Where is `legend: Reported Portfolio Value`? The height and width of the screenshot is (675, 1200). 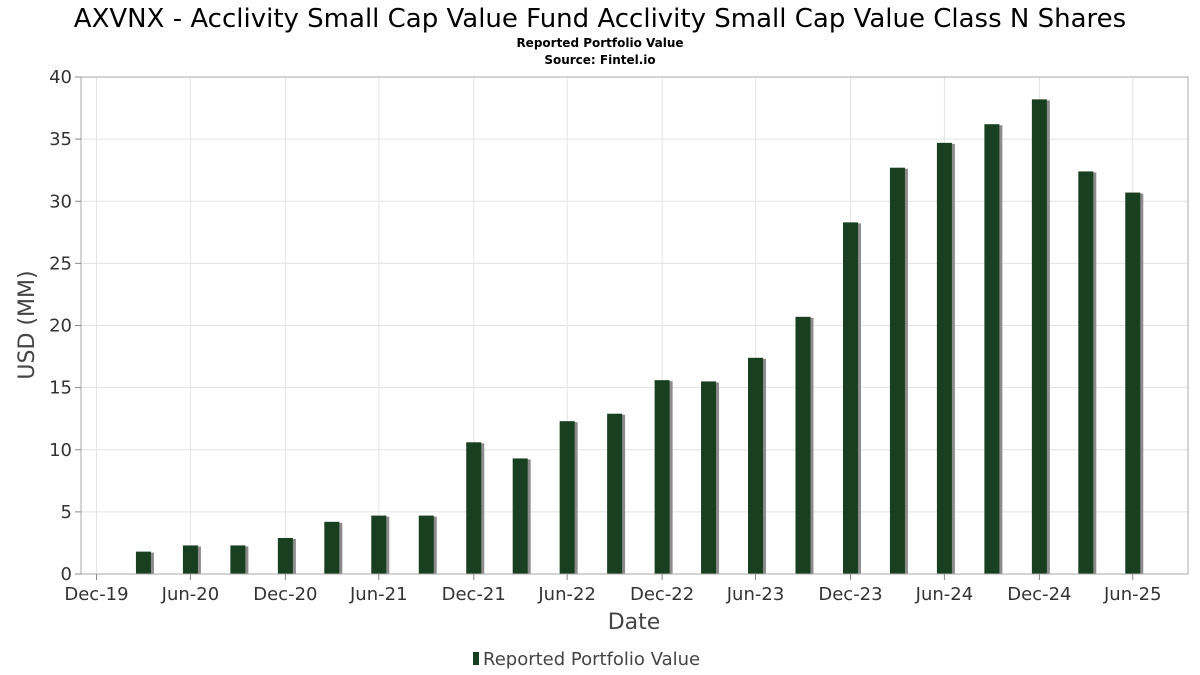
legend: Reported Portfolio Value is located at coordinates (586, 659).